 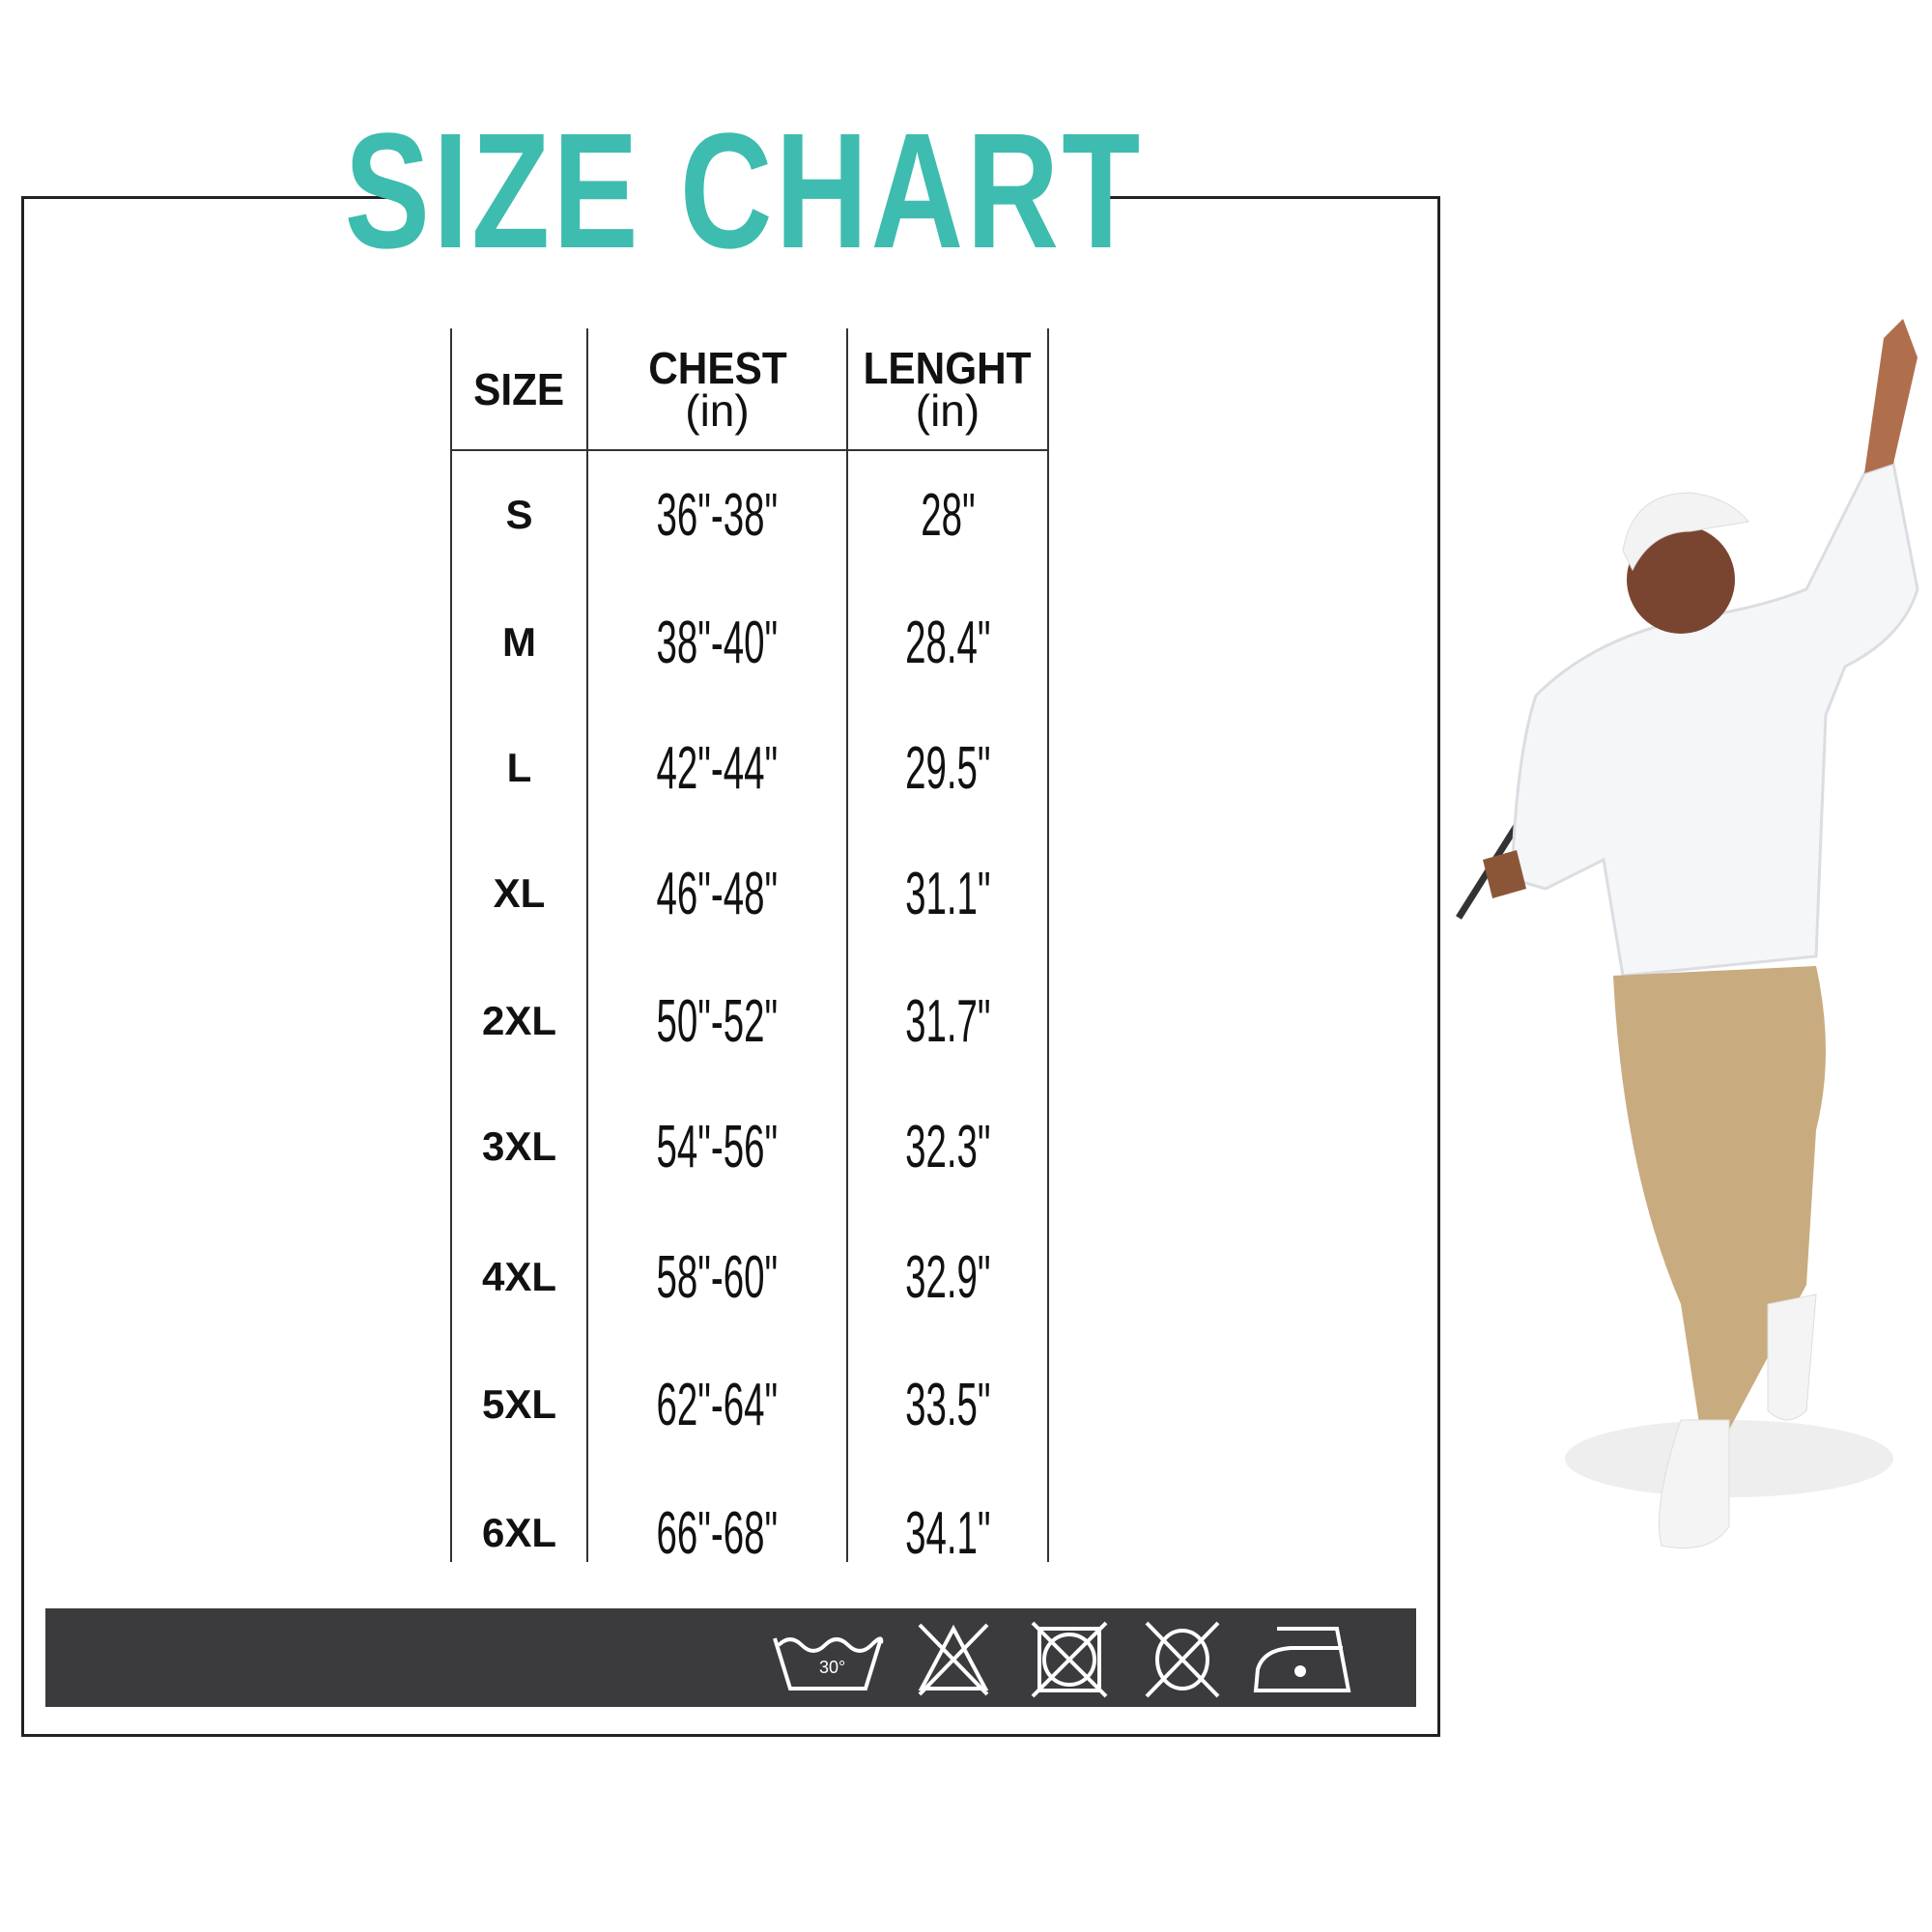 I want to click on chest-cell: 62"-64", so click(x=717, y=1404).